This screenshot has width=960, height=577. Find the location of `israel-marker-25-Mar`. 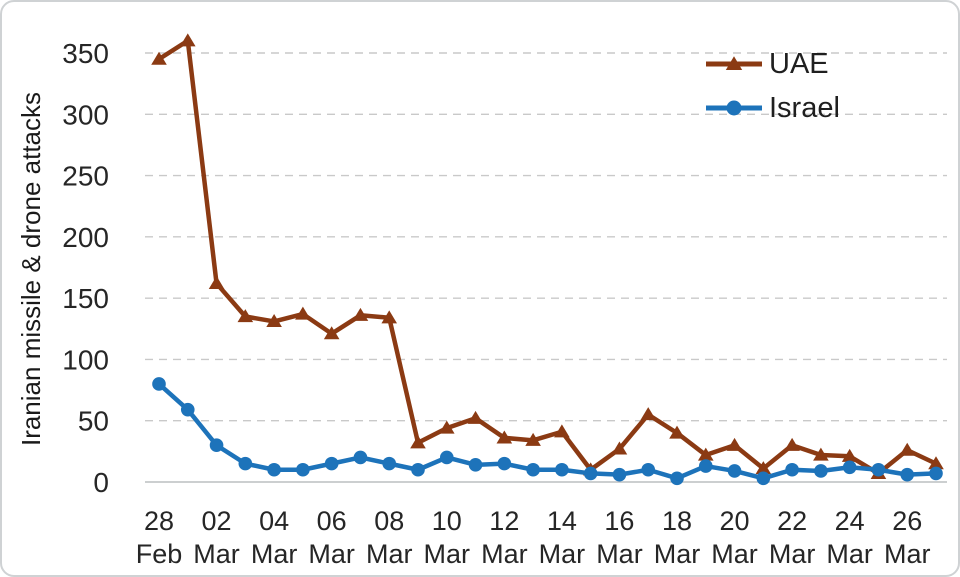

israel-marker-25-Mar is located at coordinates (878, 469).